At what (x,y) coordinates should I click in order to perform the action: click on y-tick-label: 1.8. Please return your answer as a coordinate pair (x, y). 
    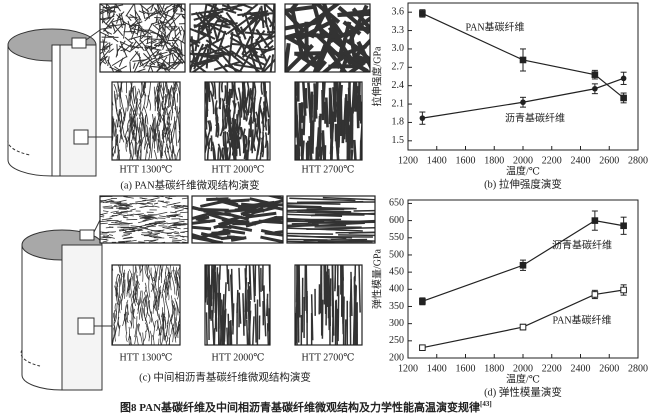
    Looking at the image, I should click on (398, 122).